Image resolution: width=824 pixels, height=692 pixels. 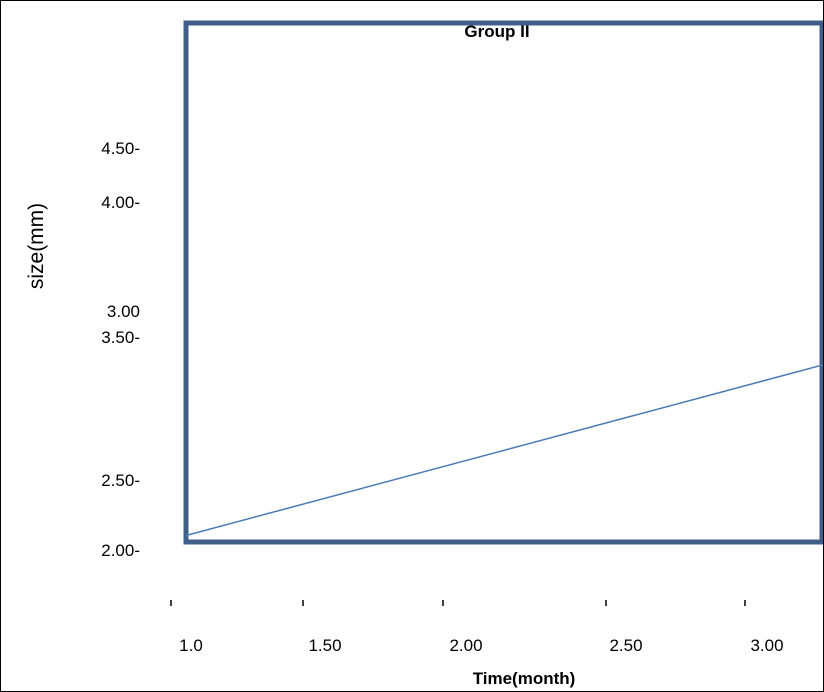 What do you see at coordinates (120, 337) in the screenshot?
I see `y-tick-label: 3.50-` at bounding box center [120, 337].